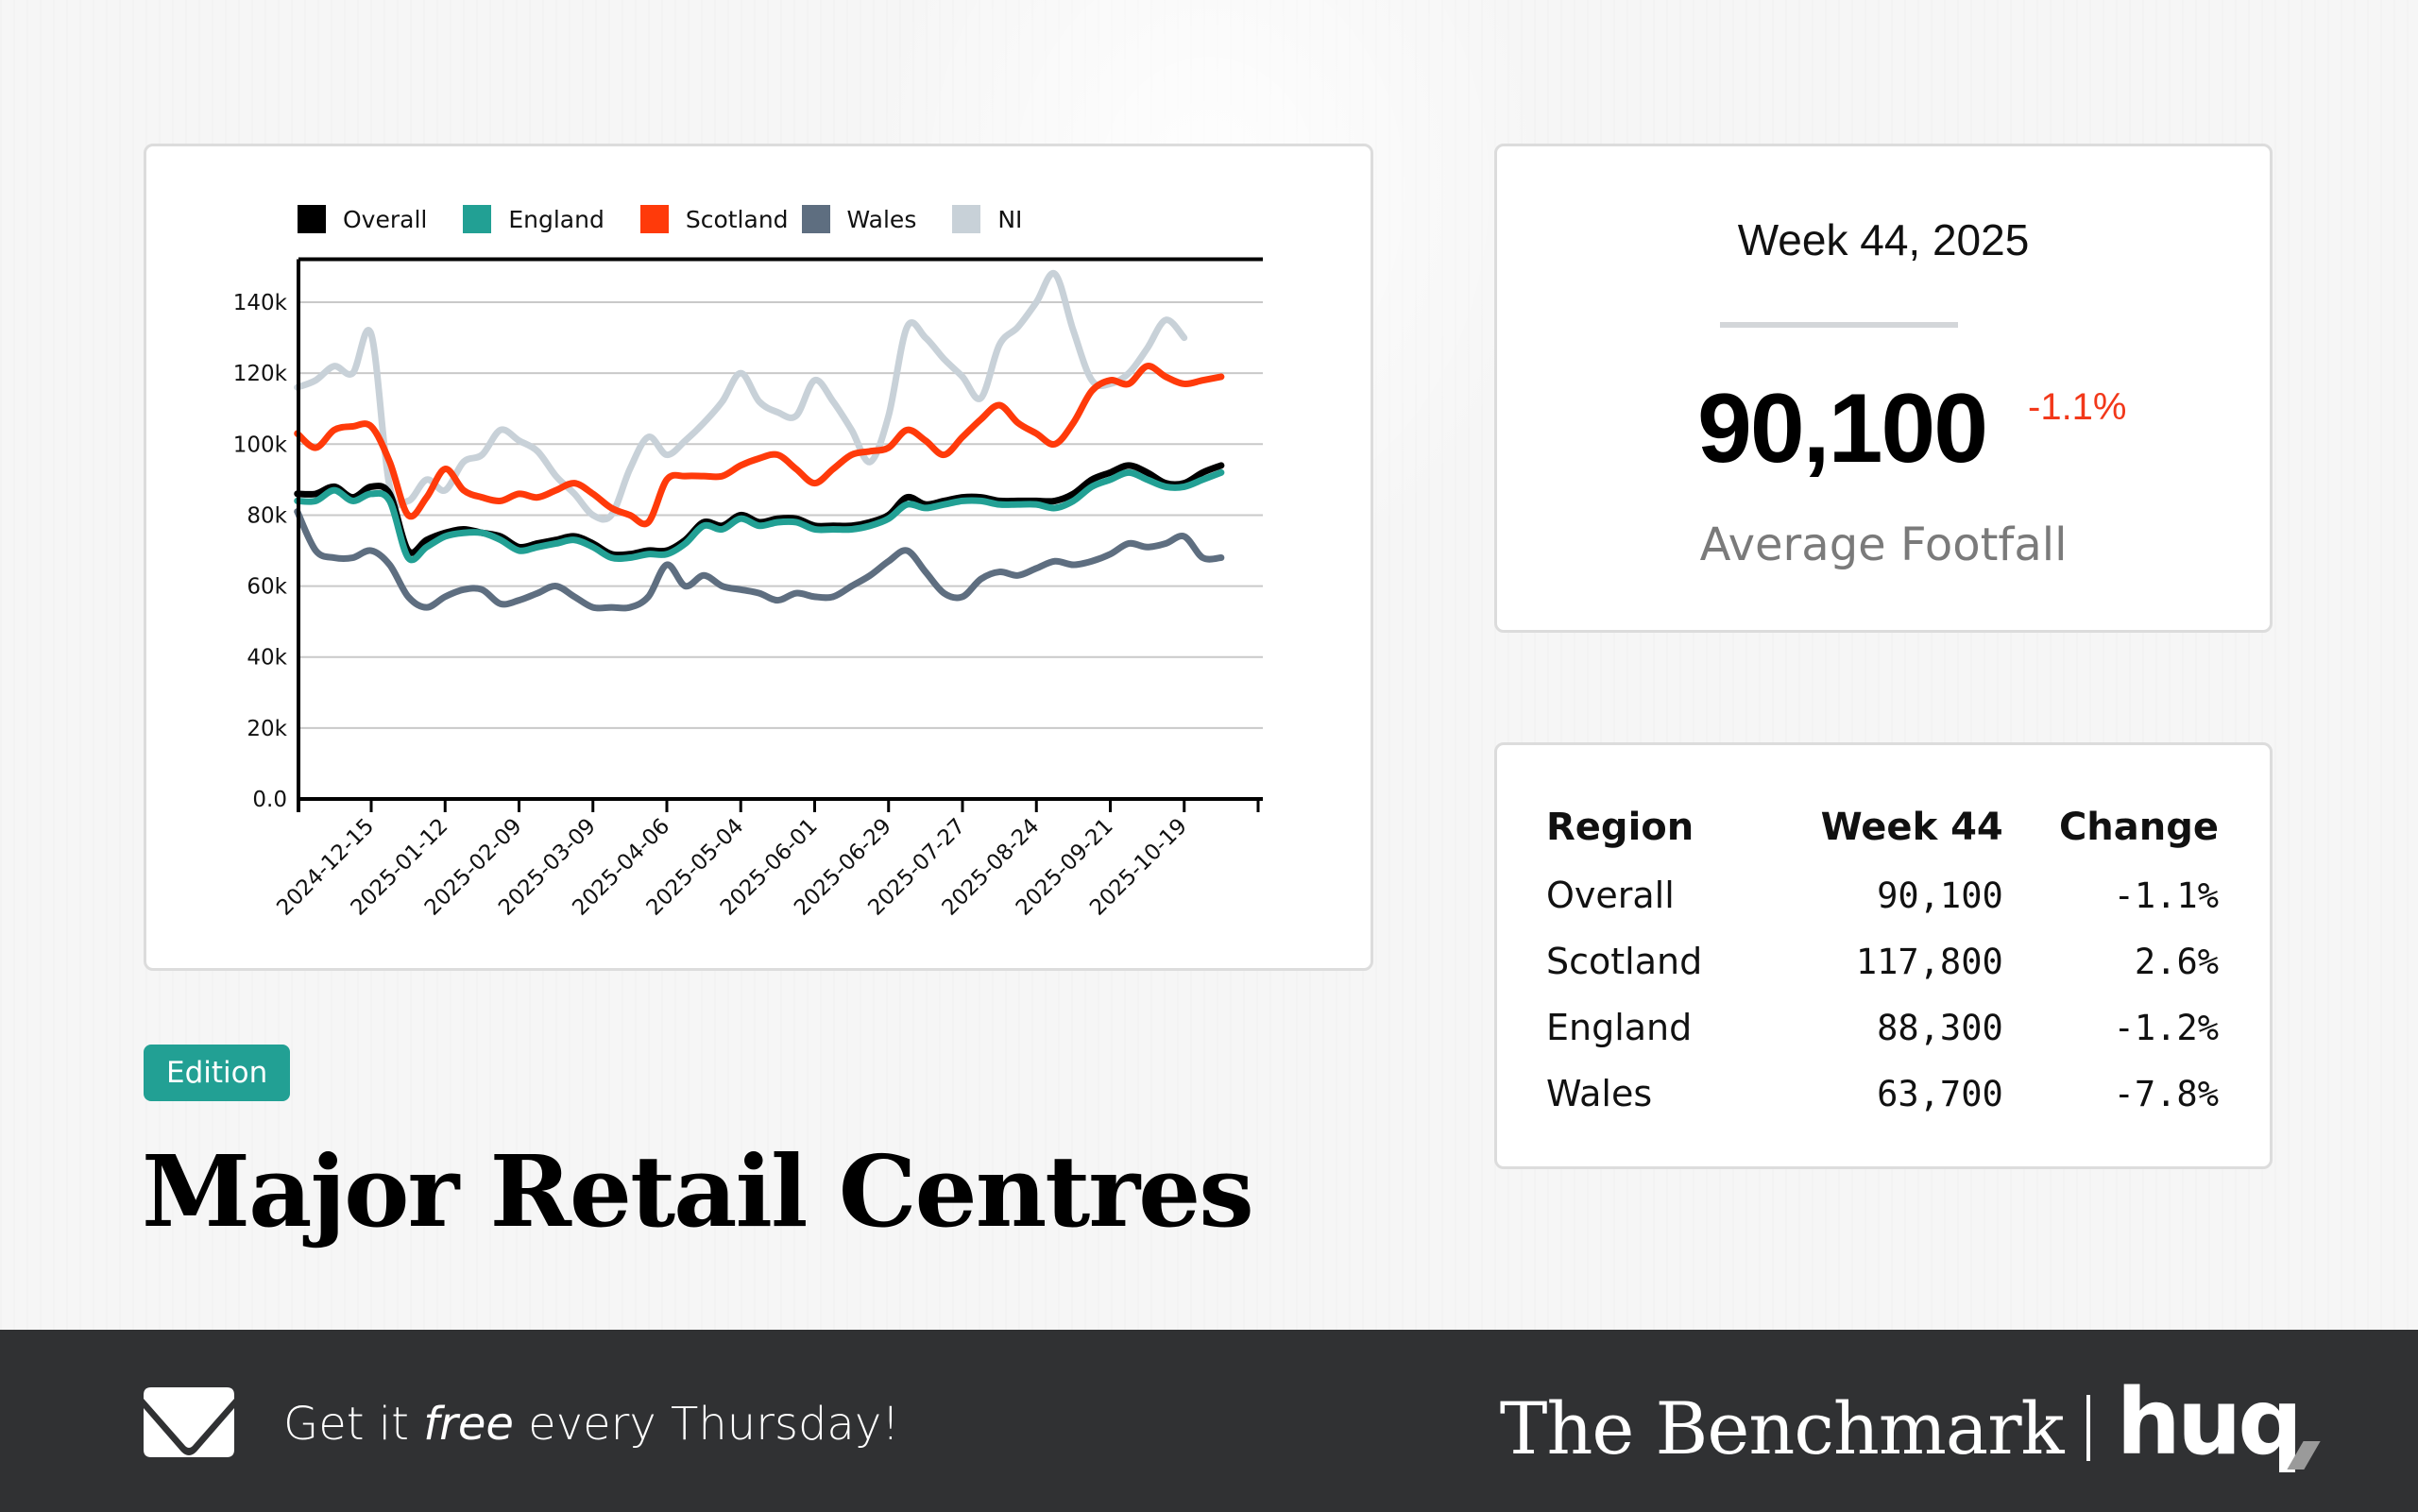 The height and width of the screenshot is (1512, 2418). What do you see at coordinates (354, 1424) in the screenshot?
I see `cta-text-before: Get it` at bounding box center [354, 1424].